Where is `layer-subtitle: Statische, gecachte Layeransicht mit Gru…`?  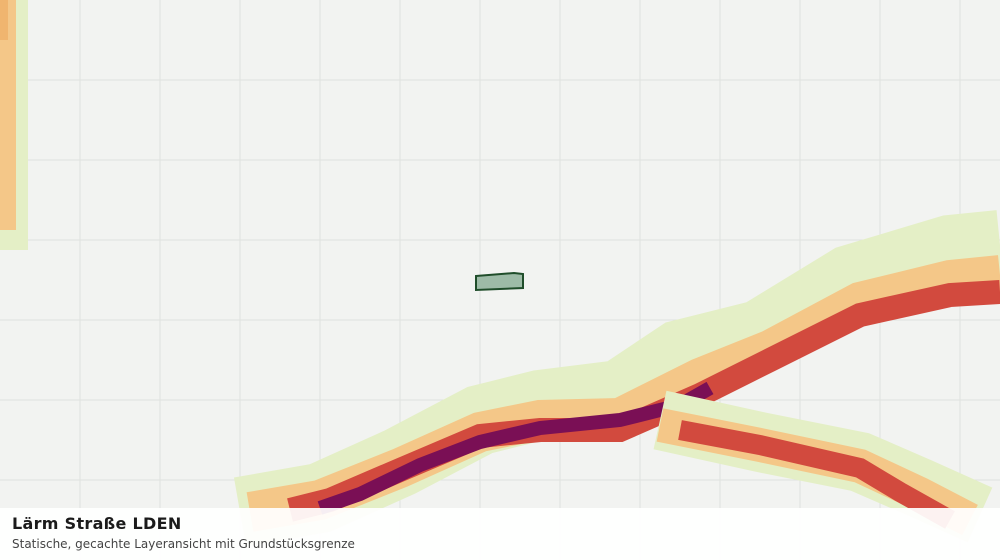 layer-subtitle: Statische, gecachte Layeransicht mit Gru… is located at coordinates (183, 544).